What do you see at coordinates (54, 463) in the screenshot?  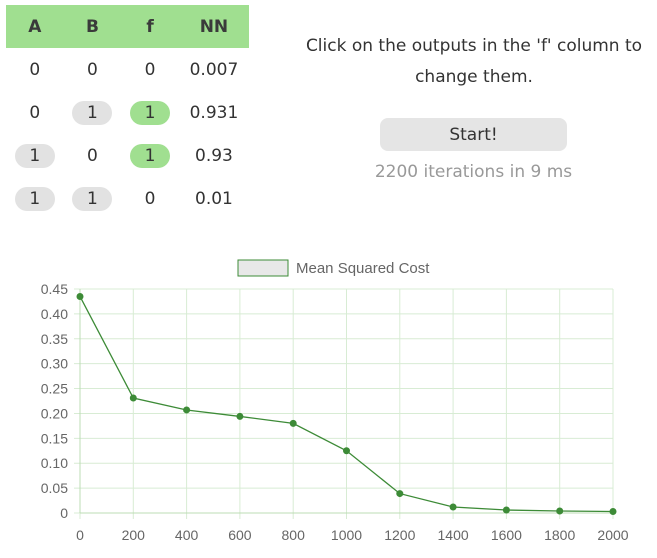 I see `y-tick-label: 0.10` at bounding box center [54, 463].